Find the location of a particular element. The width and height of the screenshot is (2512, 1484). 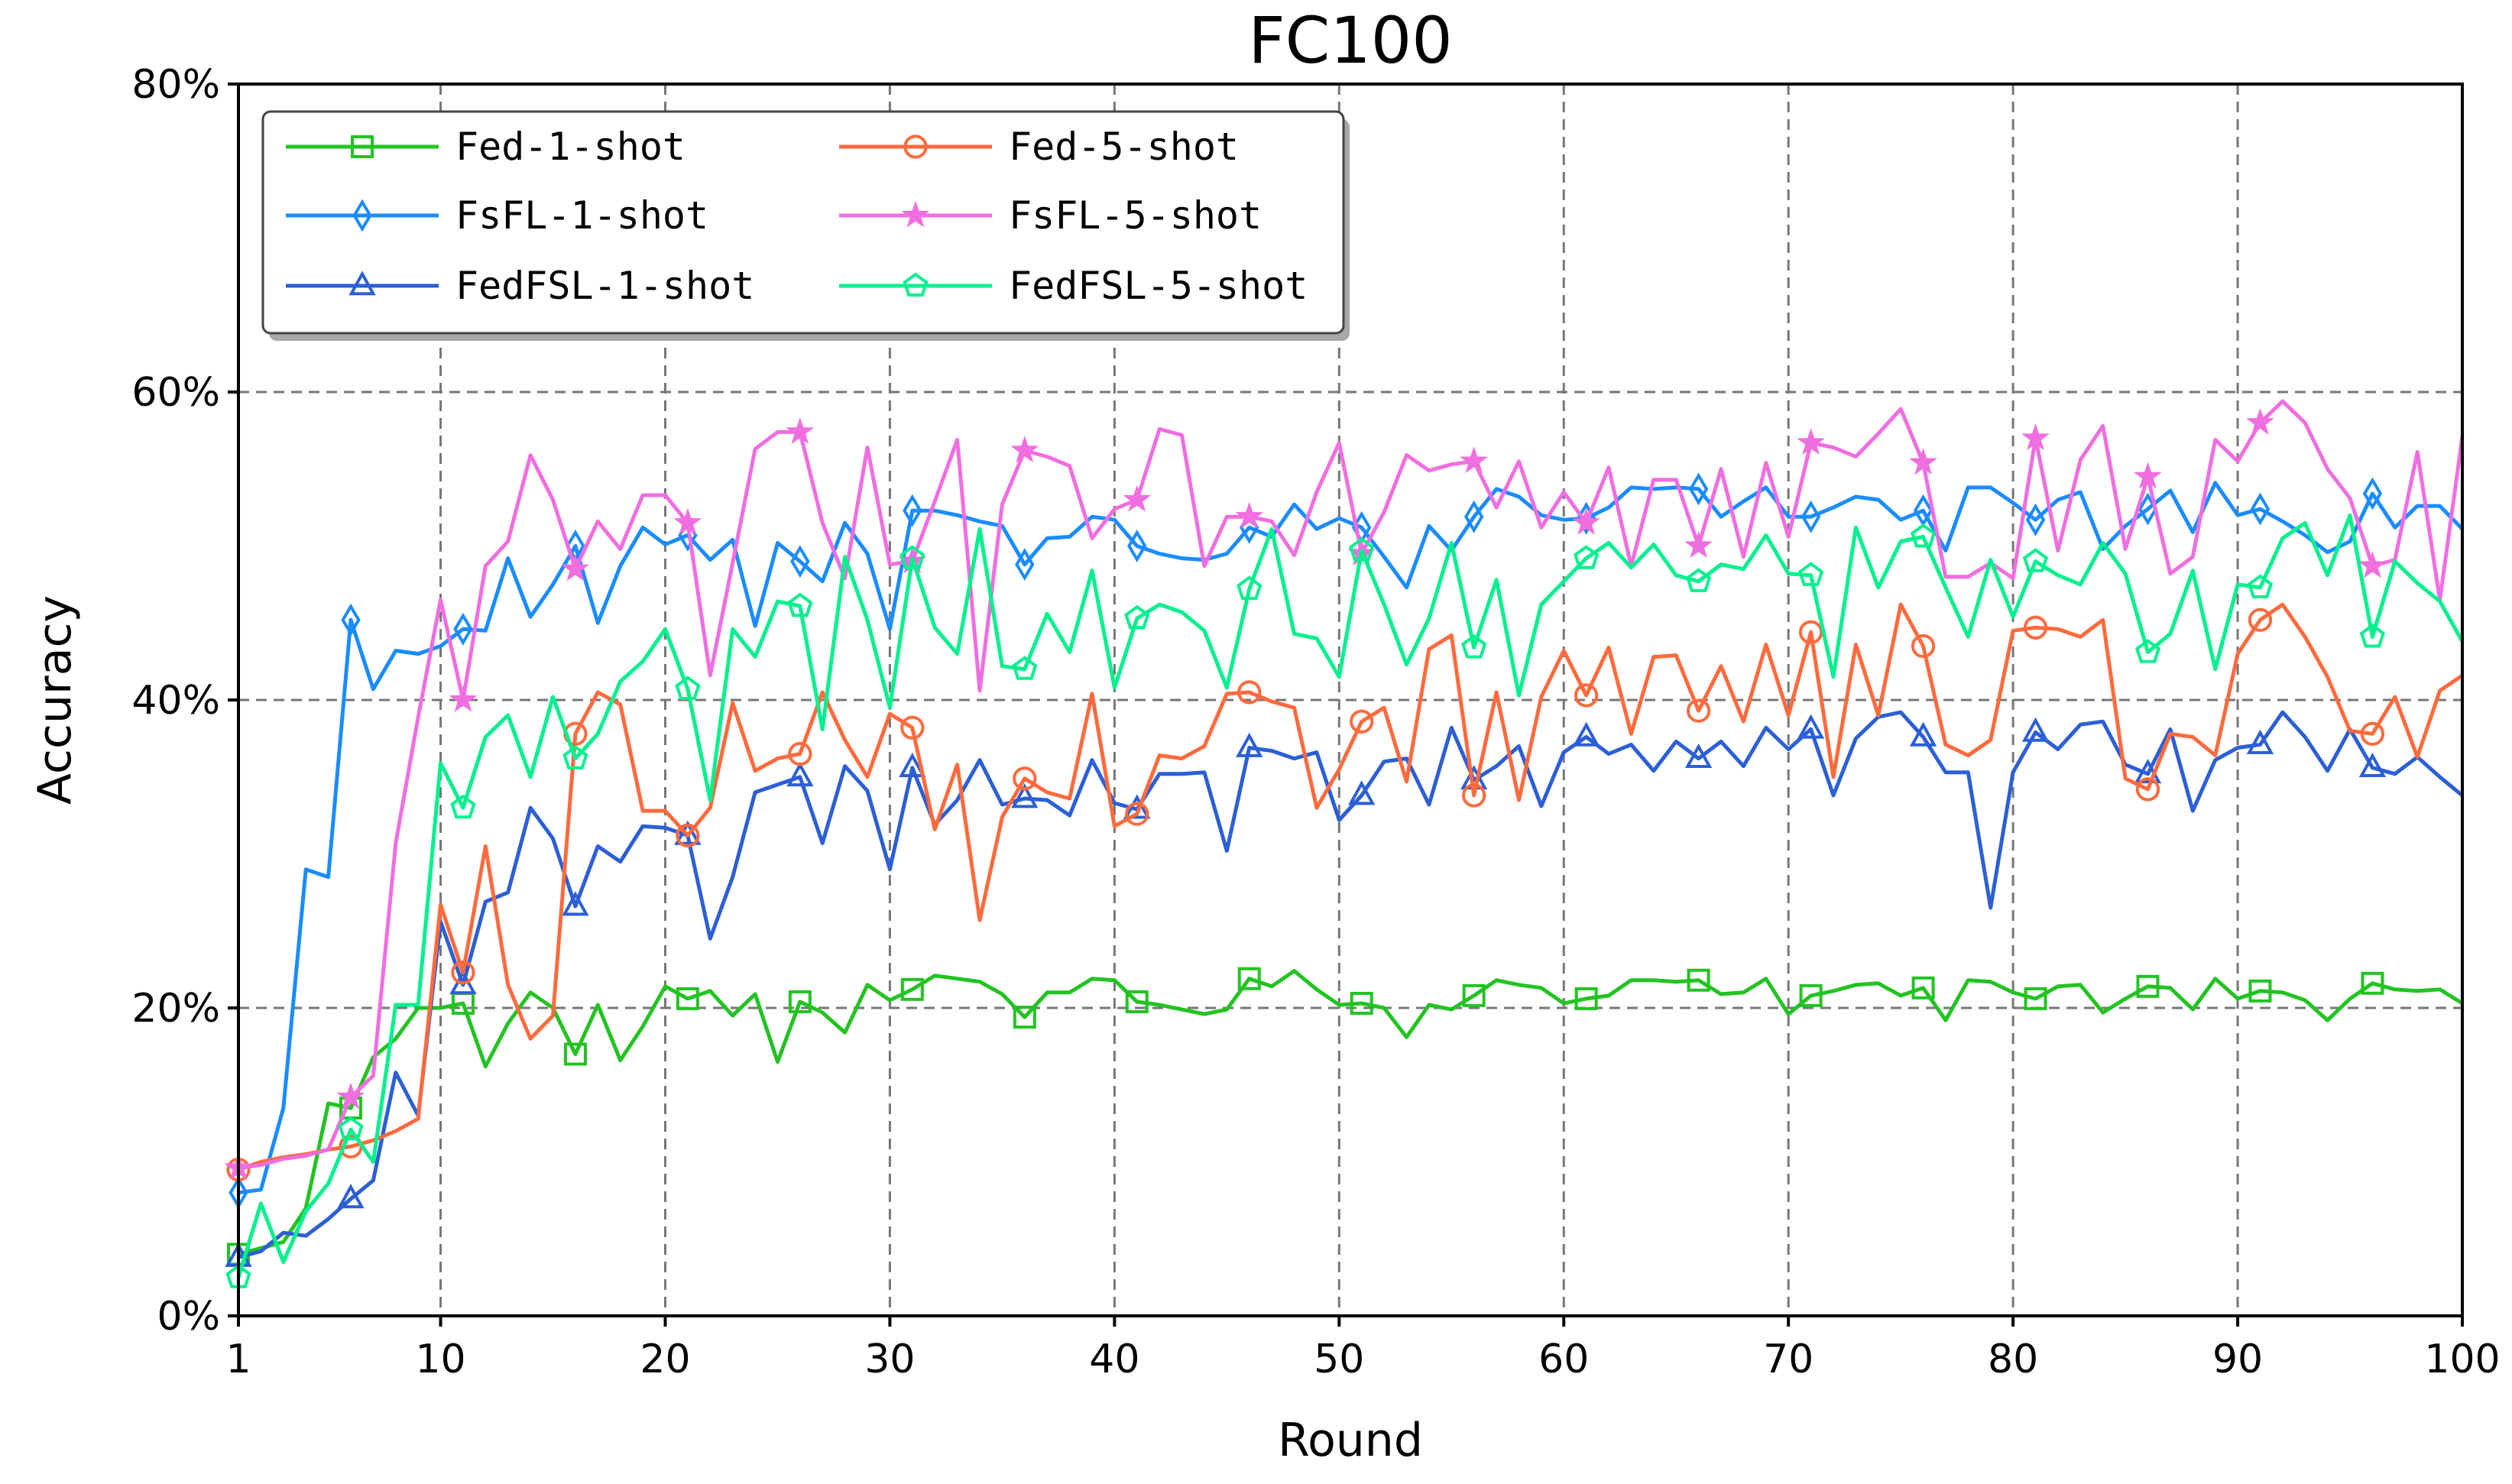

legend-label: Fed-5-shot is located at coordinates (1124, 147).